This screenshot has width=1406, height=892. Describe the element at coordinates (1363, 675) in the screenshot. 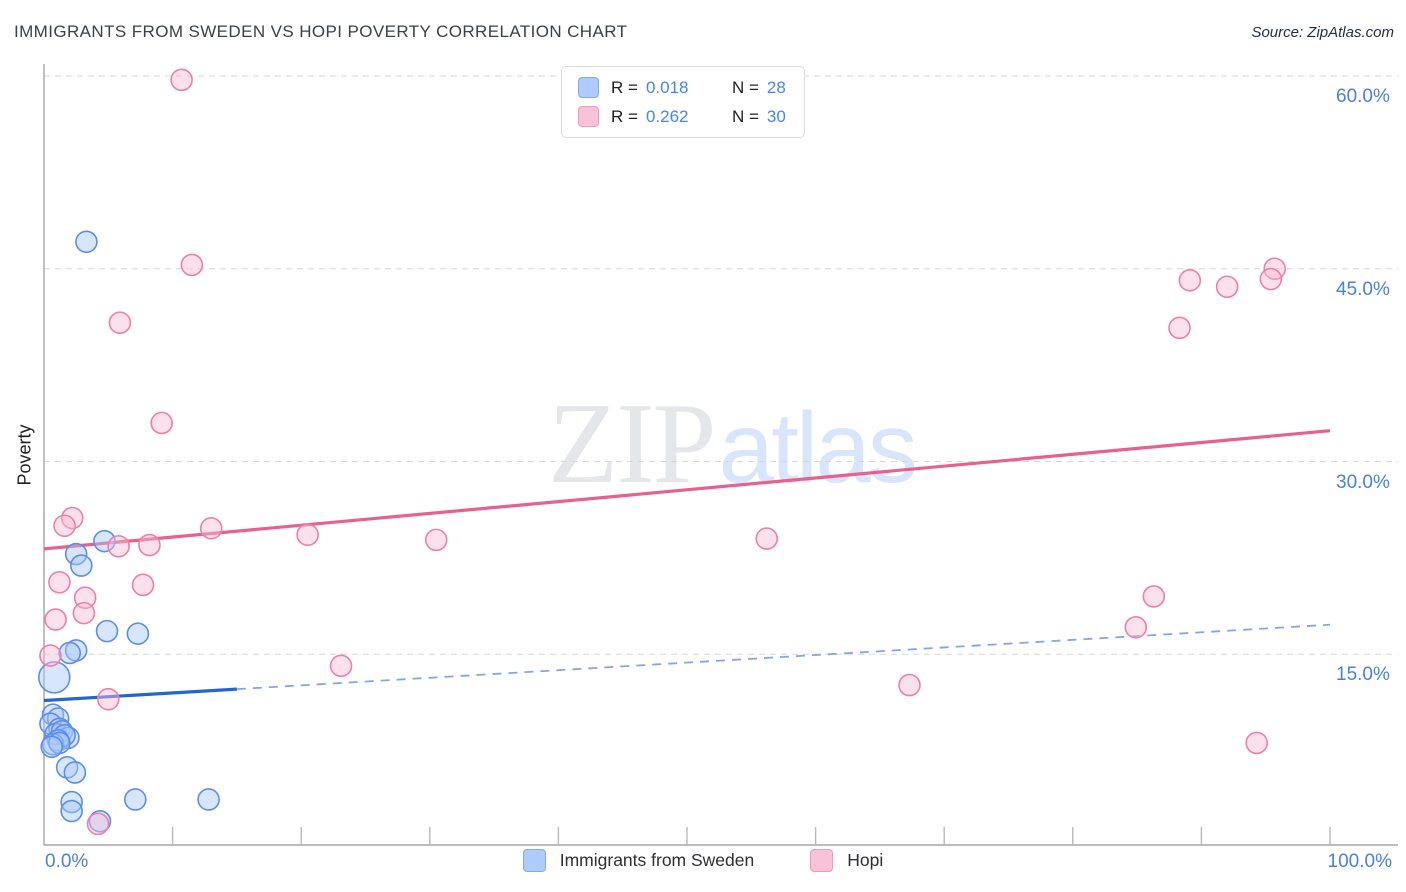

I see `y-tick-label-15: 15.0%` at that location.